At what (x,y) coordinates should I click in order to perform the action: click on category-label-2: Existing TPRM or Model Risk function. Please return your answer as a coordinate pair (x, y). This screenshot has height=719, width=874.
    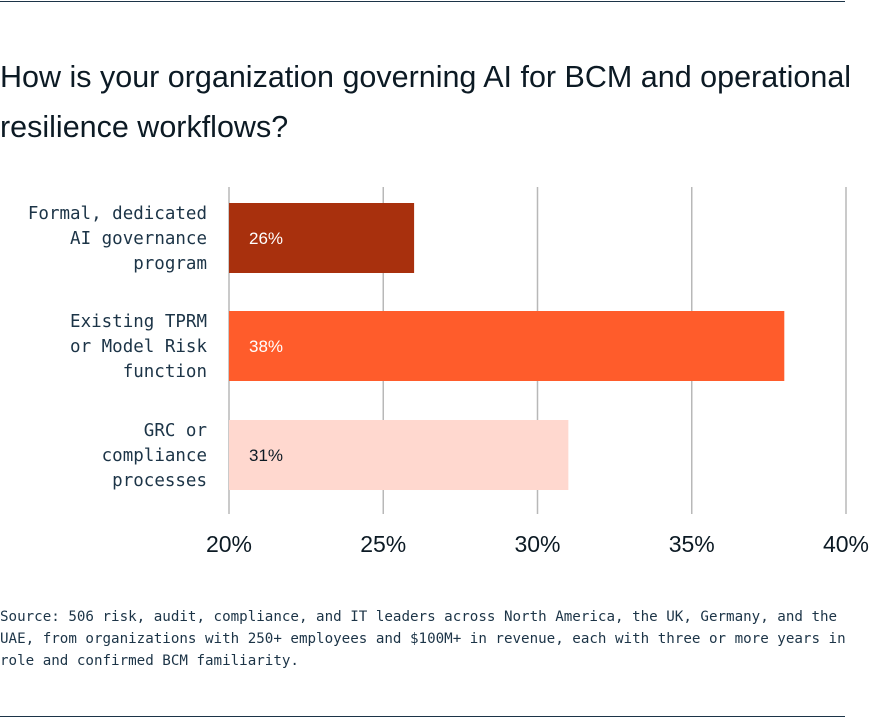
    Looking at the image, I should click on (138, 347).